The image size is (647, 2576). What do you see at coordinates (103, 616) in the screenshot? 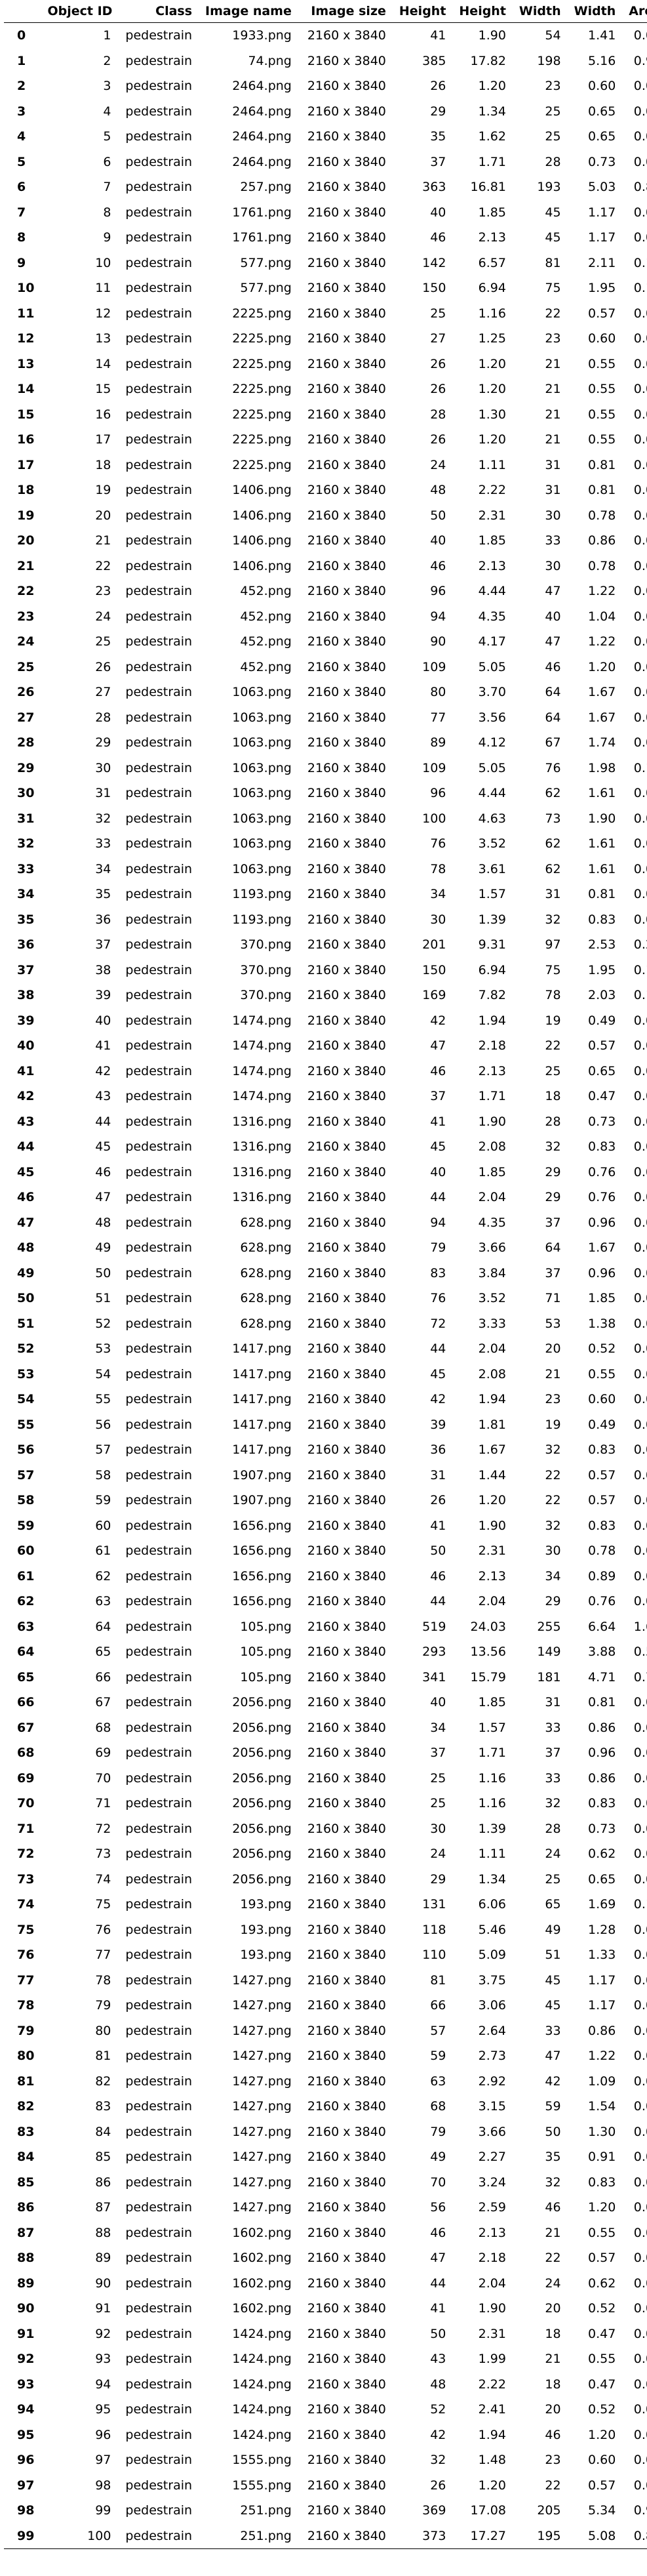
I see `cell-object-id: 24` at bounding box center [103, 616].